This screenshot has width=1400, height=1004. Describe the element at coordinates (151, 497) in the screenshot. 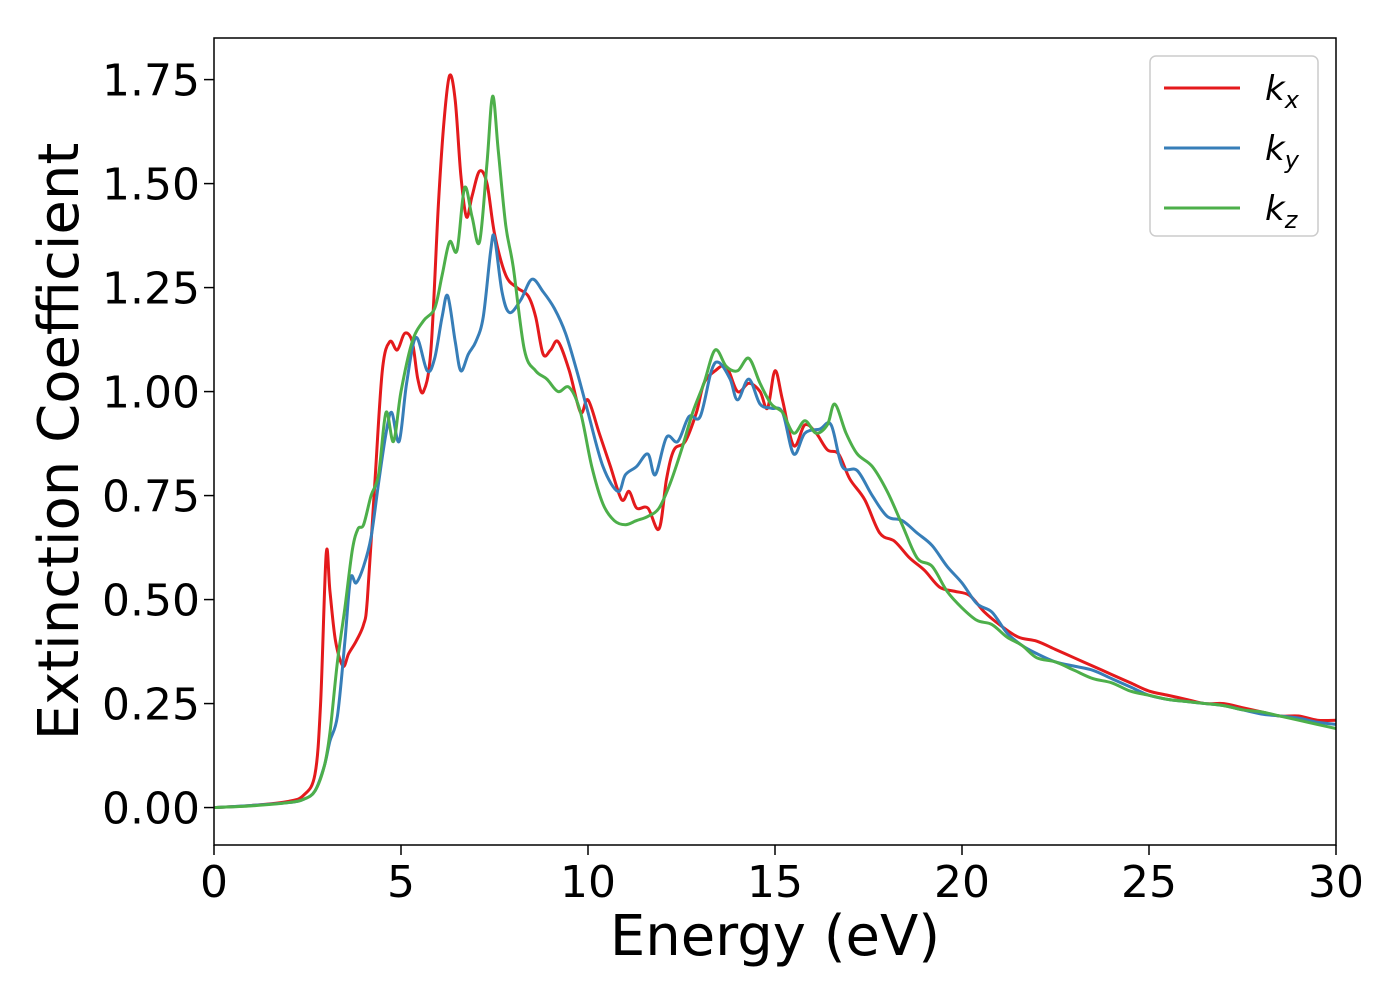

I see `y-tick-label: 0.75` at that location.